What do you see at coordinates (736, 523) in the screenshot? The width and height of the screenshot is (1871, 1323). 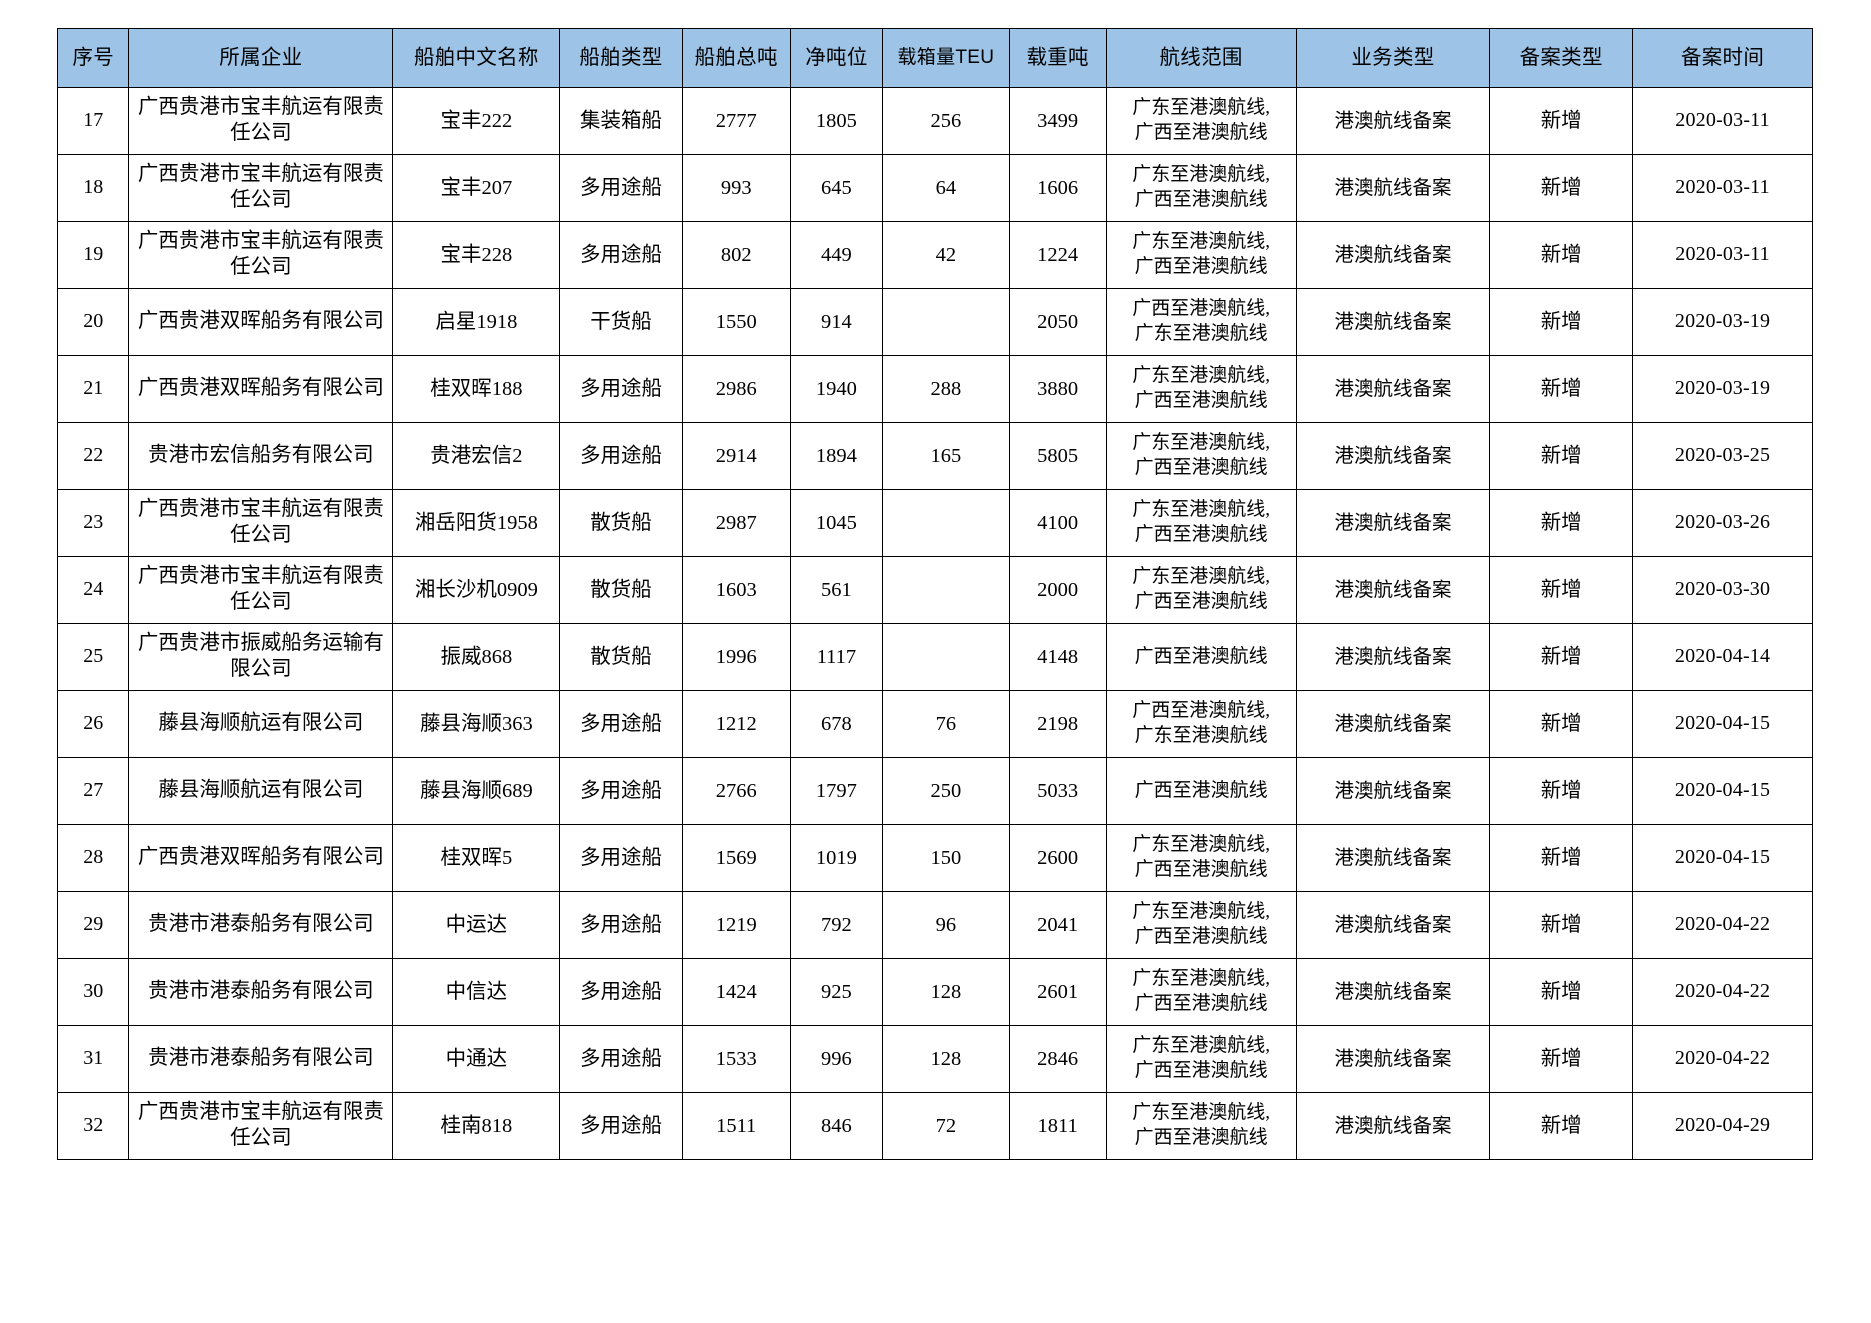 I see `cell-gross-tonnage: 2987` at bounding box center [736, 523].